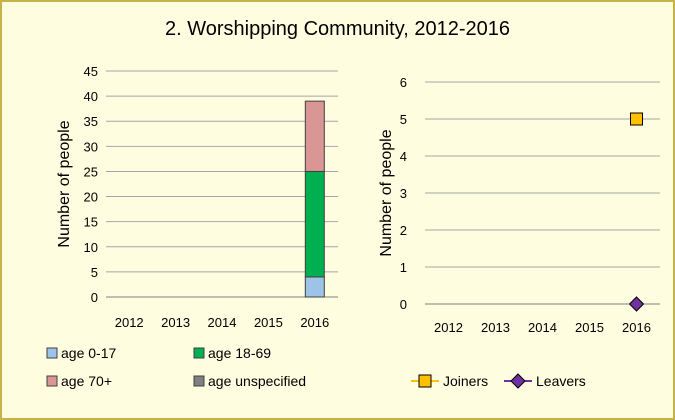 The height and width of the screenshot is (420, 675). I want to click on legend-label: age unspecified, so click(257, 381).